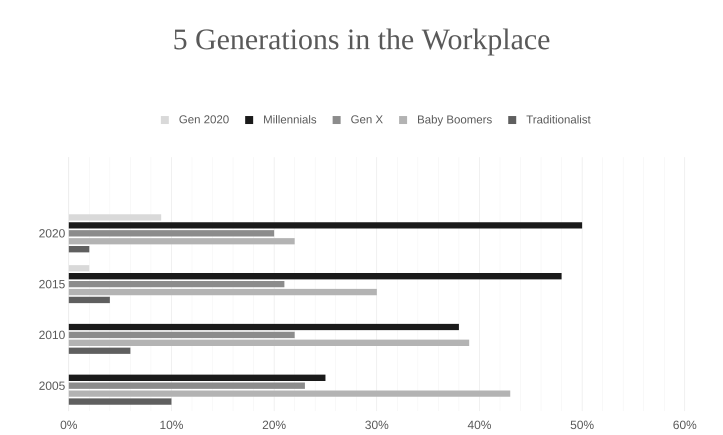 The width and height of the screenshot is (723, 435). Describe the element at coordinates (362, 42) in the screenshot. I see `chart-title: 5 Generations in the Workplace` at that location.